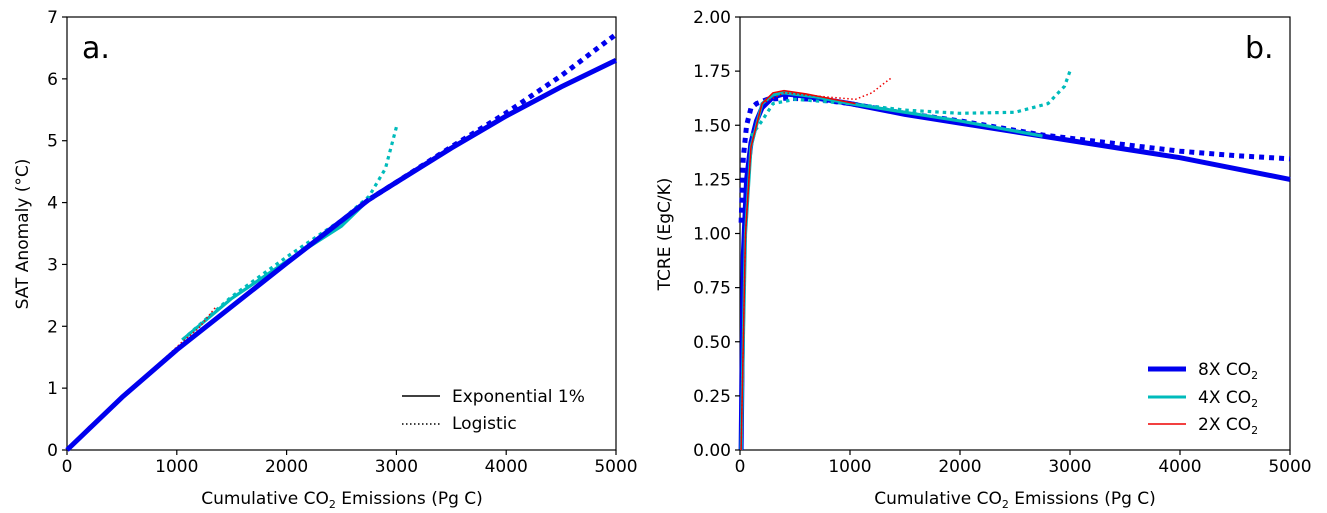 The width and height of the screenshot is (1327, 513). I want to click on panel-label-a: a., so click(96, 48).